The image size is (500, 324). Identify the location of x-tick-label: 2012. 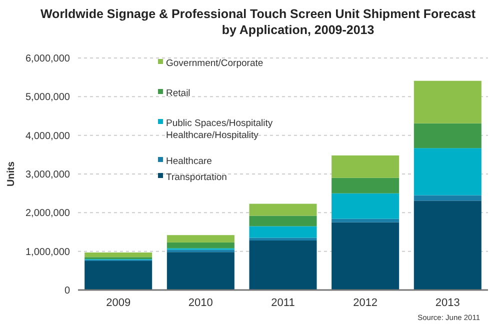
(365, 303).